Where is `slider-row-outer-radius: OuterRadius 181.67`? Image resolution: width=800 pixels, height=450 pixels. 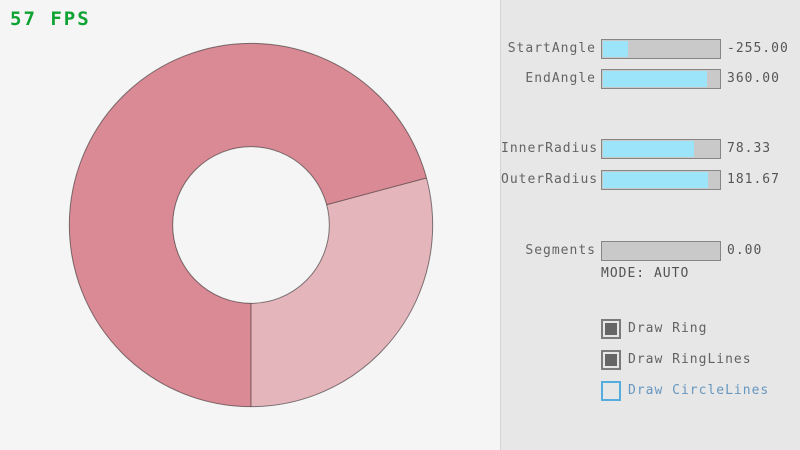
slider-row-outer-radius: OuterRadius 181.67 is located at coordinates (650, 180).